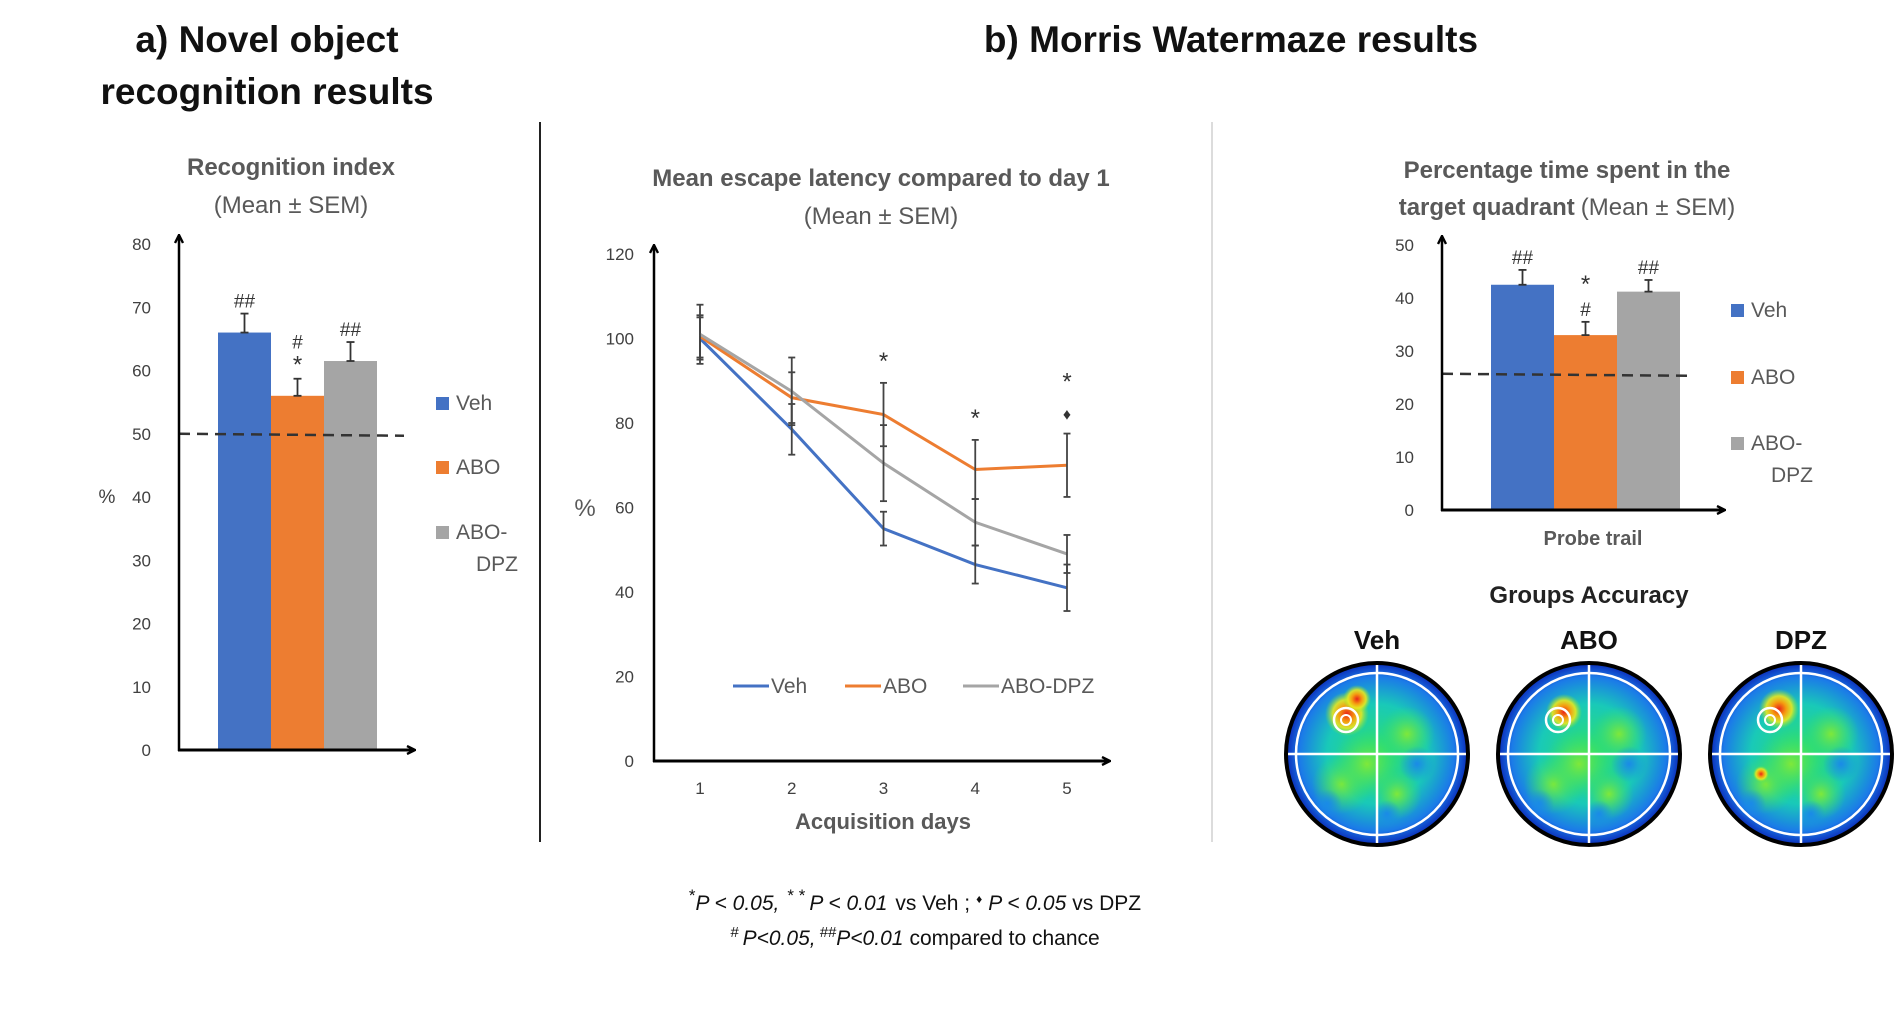 The image size is (1900, 1026). What do you see at coordinates (738, 903) in the screenshot?
I see `fn-text: P < 0.05,` at bounding box center [738, 903].